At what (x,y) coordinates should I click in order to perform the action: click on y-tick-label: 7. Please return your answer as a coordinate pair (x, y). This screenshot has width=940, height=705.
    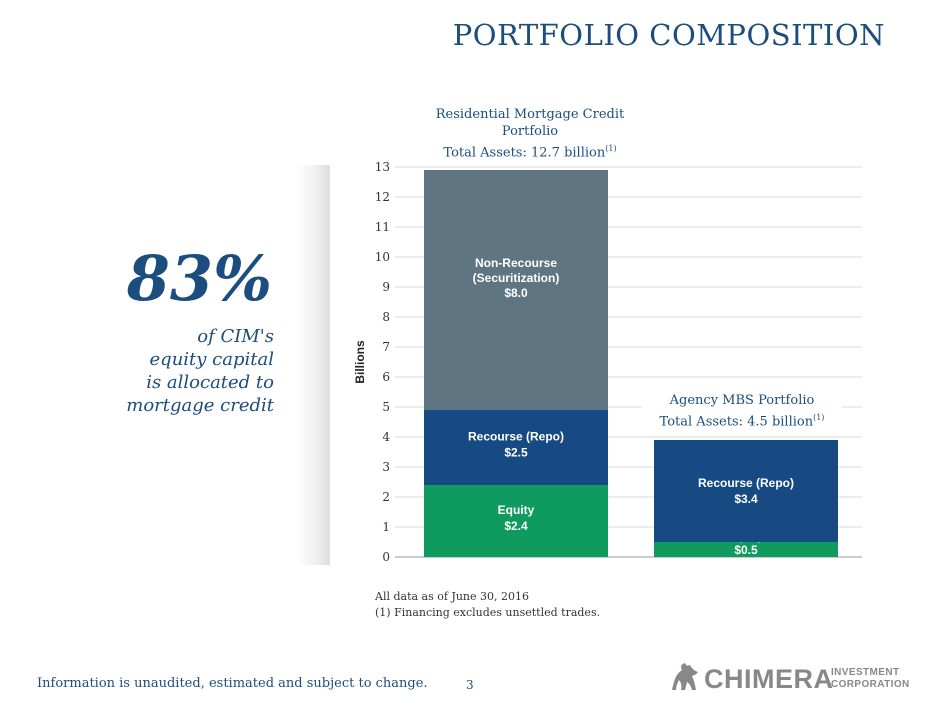
    Looking at the image, I should click on (386, 347).